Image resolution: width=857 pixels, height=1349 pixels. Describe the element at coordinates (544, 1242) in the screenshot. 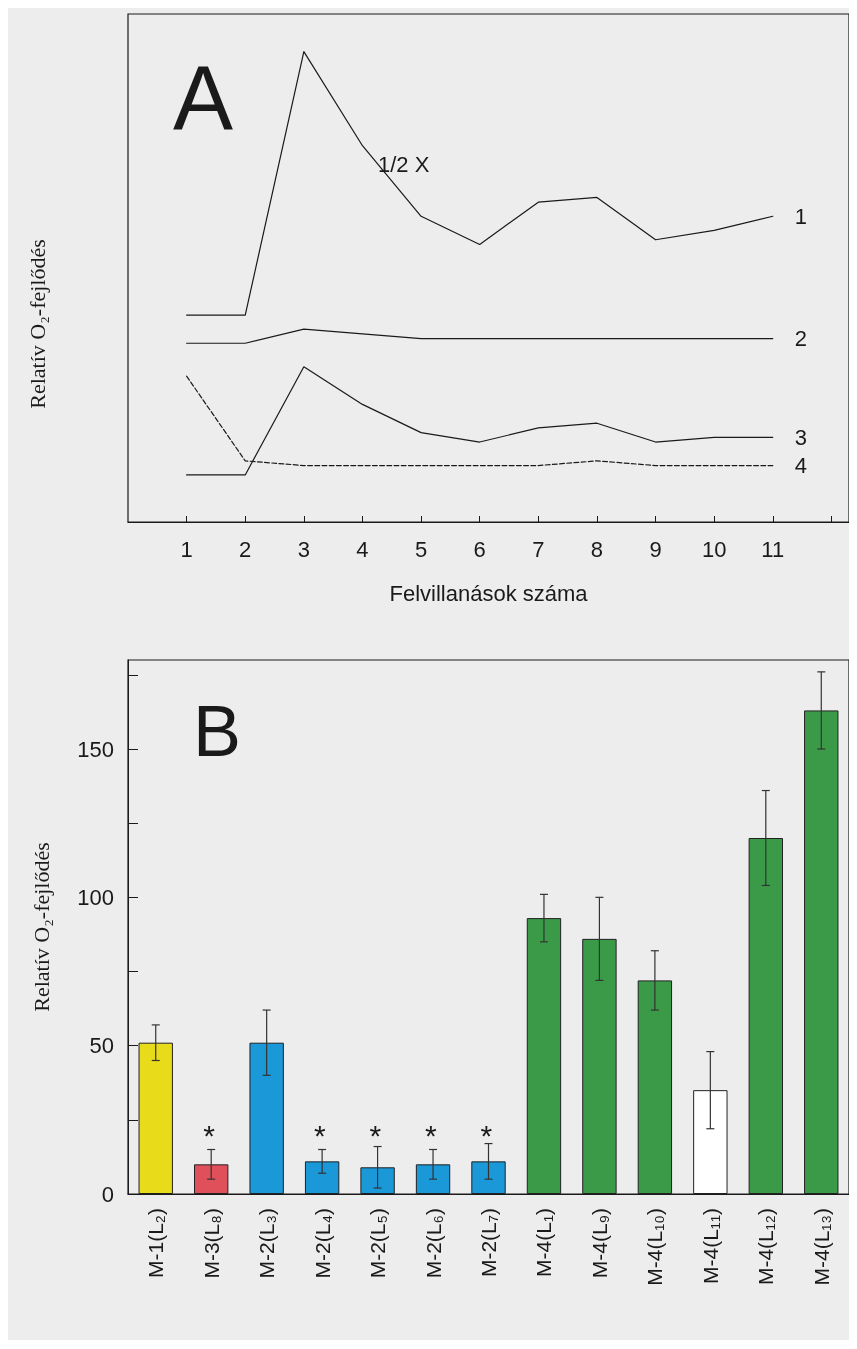

I see `x-tick-label: M-4(L₁)` at that location.